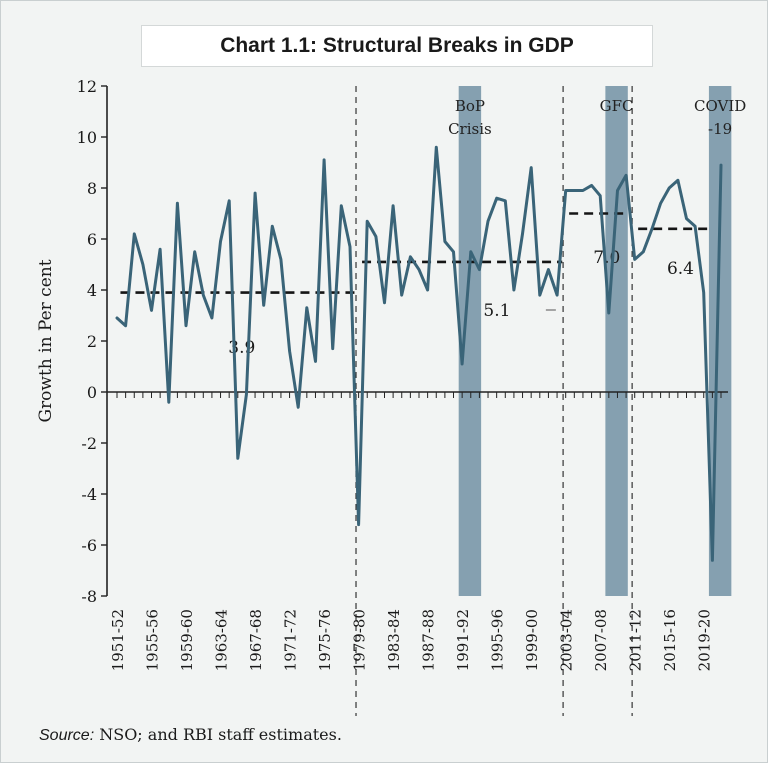 The width and height of the screenshot is (768, 763). I want to click on y-tick-label-1: -6, so click(89, 545).